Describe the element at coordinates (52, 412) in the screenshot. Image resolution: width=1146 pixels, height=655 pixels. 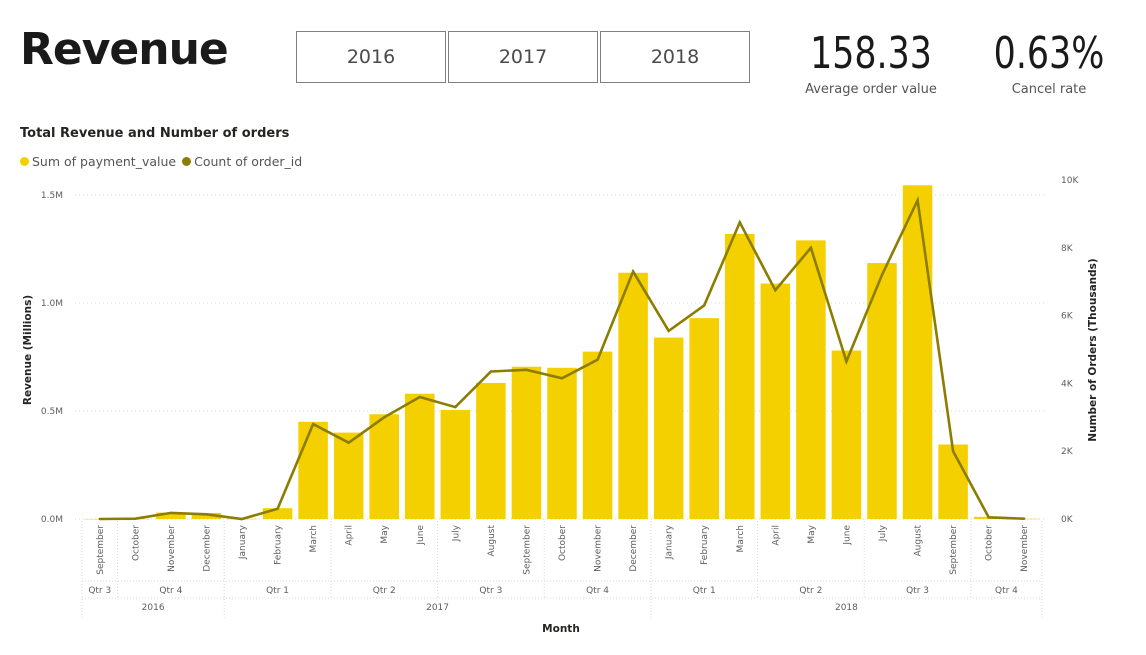
I see `y-tick-label: 0.5M` at that location.